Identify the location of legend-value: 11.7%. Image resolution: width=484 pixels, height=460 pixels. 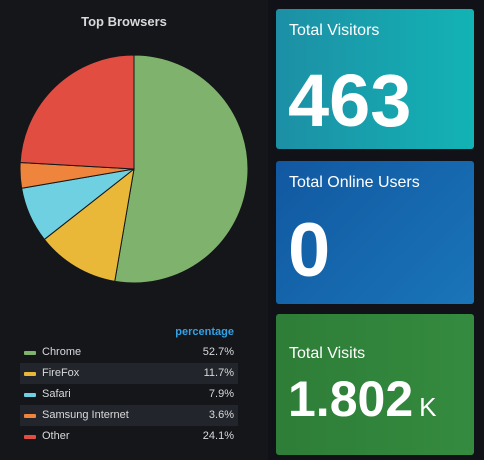
(218, 373).